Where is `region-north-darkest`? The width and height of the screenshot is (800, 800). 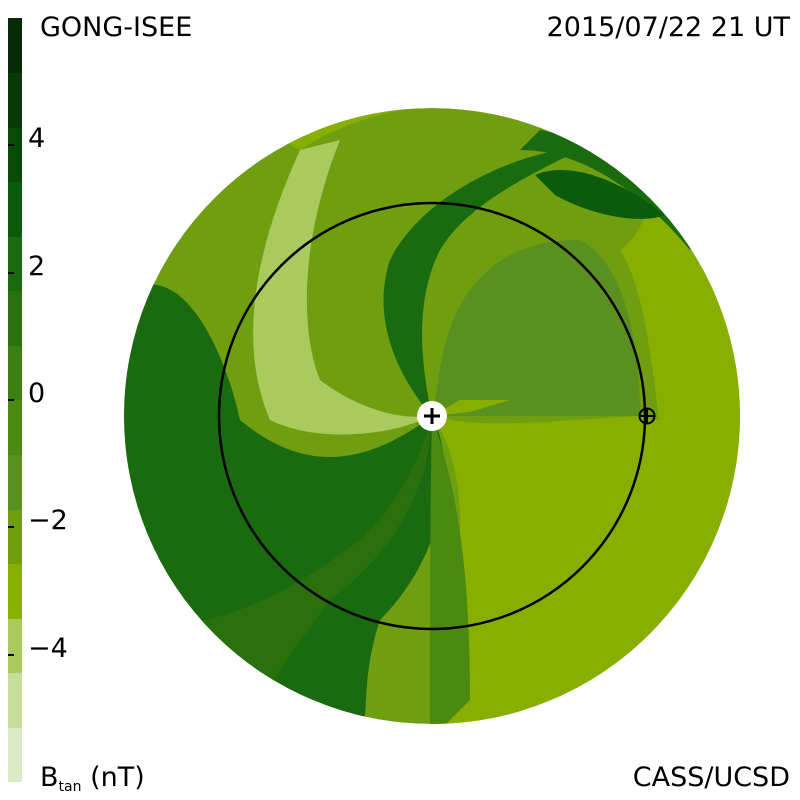 region-north-darkest is located at coordinates (600, 194).